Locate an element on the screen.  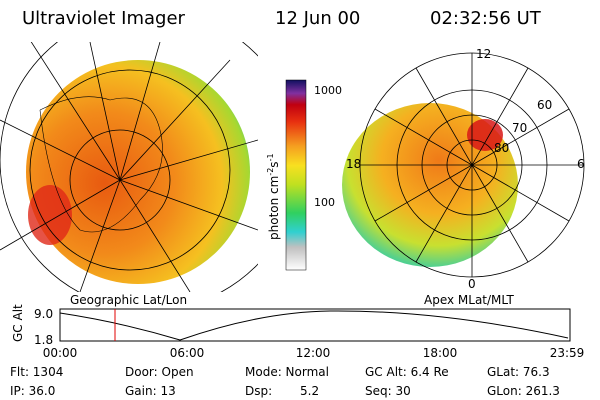
time: 02:32:56 UT is located at coordinates (486, 18).